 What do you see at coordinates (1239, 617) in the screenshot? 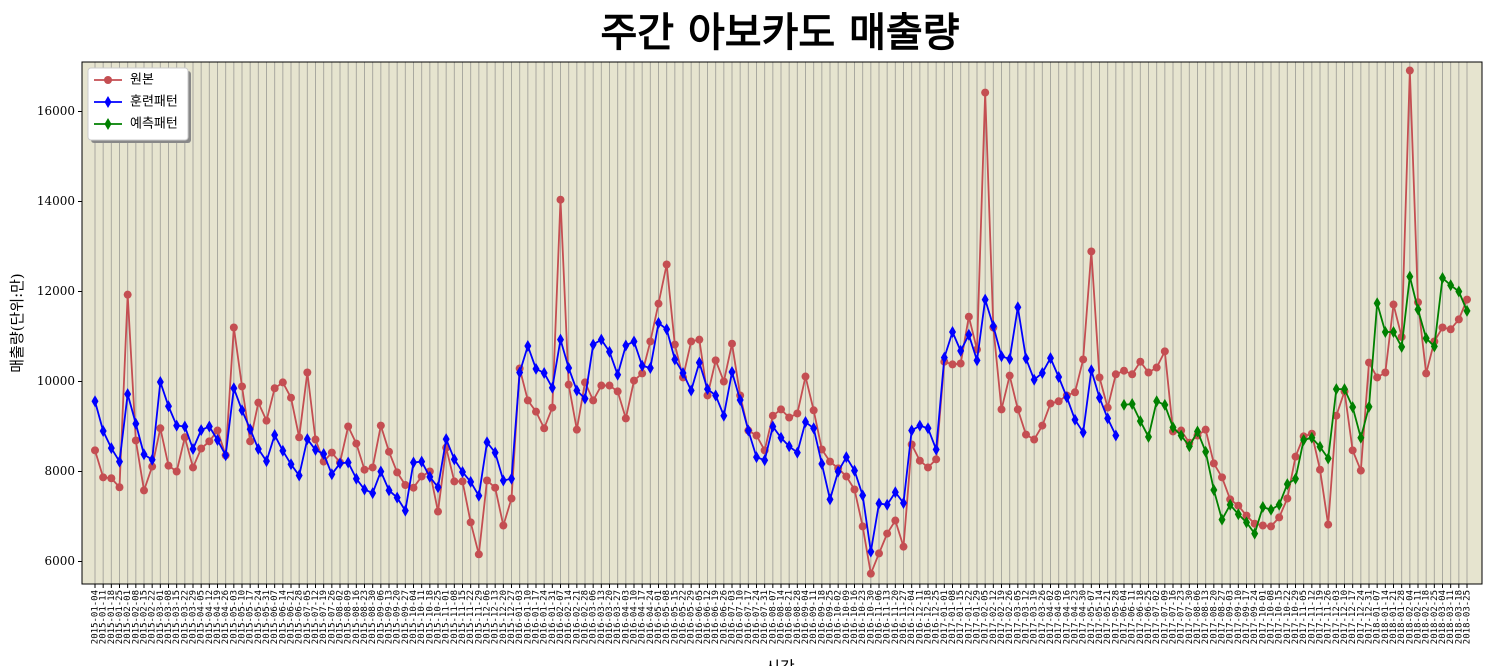
I see `x-tick-label: 2017-09-10` at bounding box center [1239, 617].